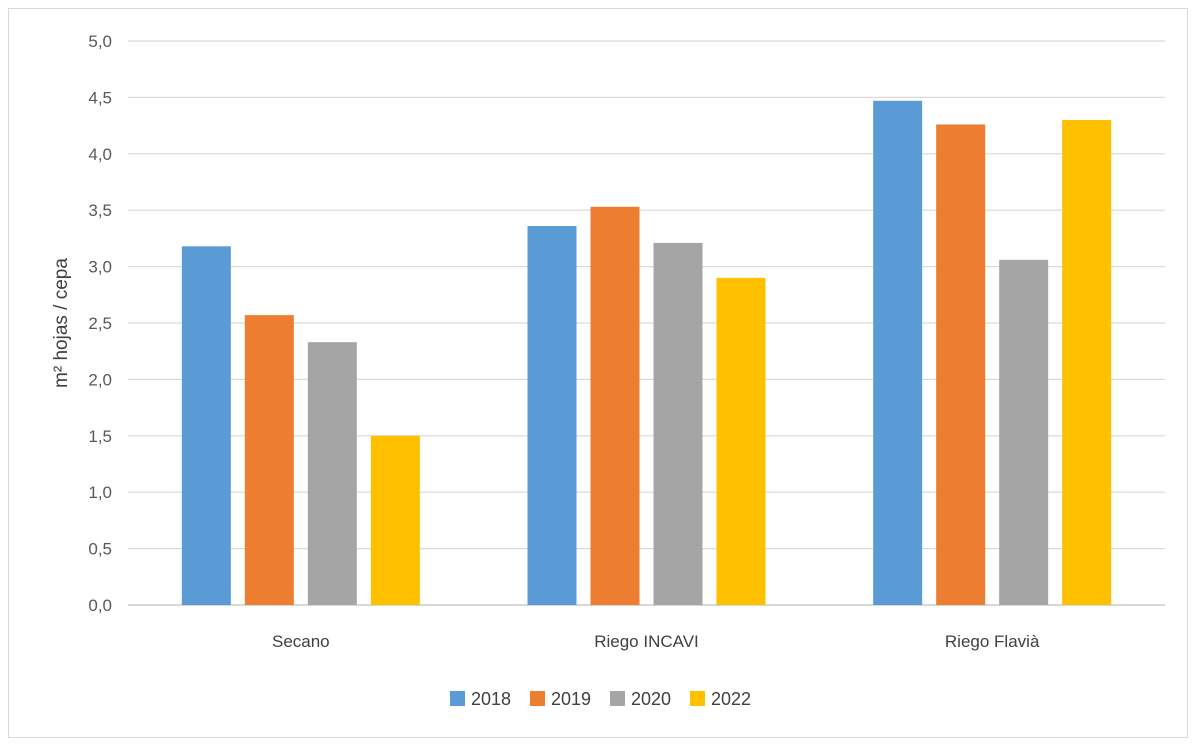 The height and width of the screenshot is (749, 1200). I want to click on y-tick-label: 2,5, so click(100, 323).